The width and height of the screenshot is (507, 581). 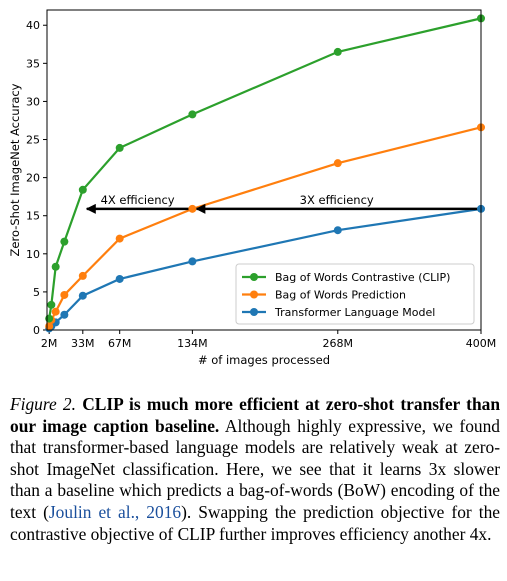 I want to click on x-tick-label: 67M, so click(x=120, y=343).